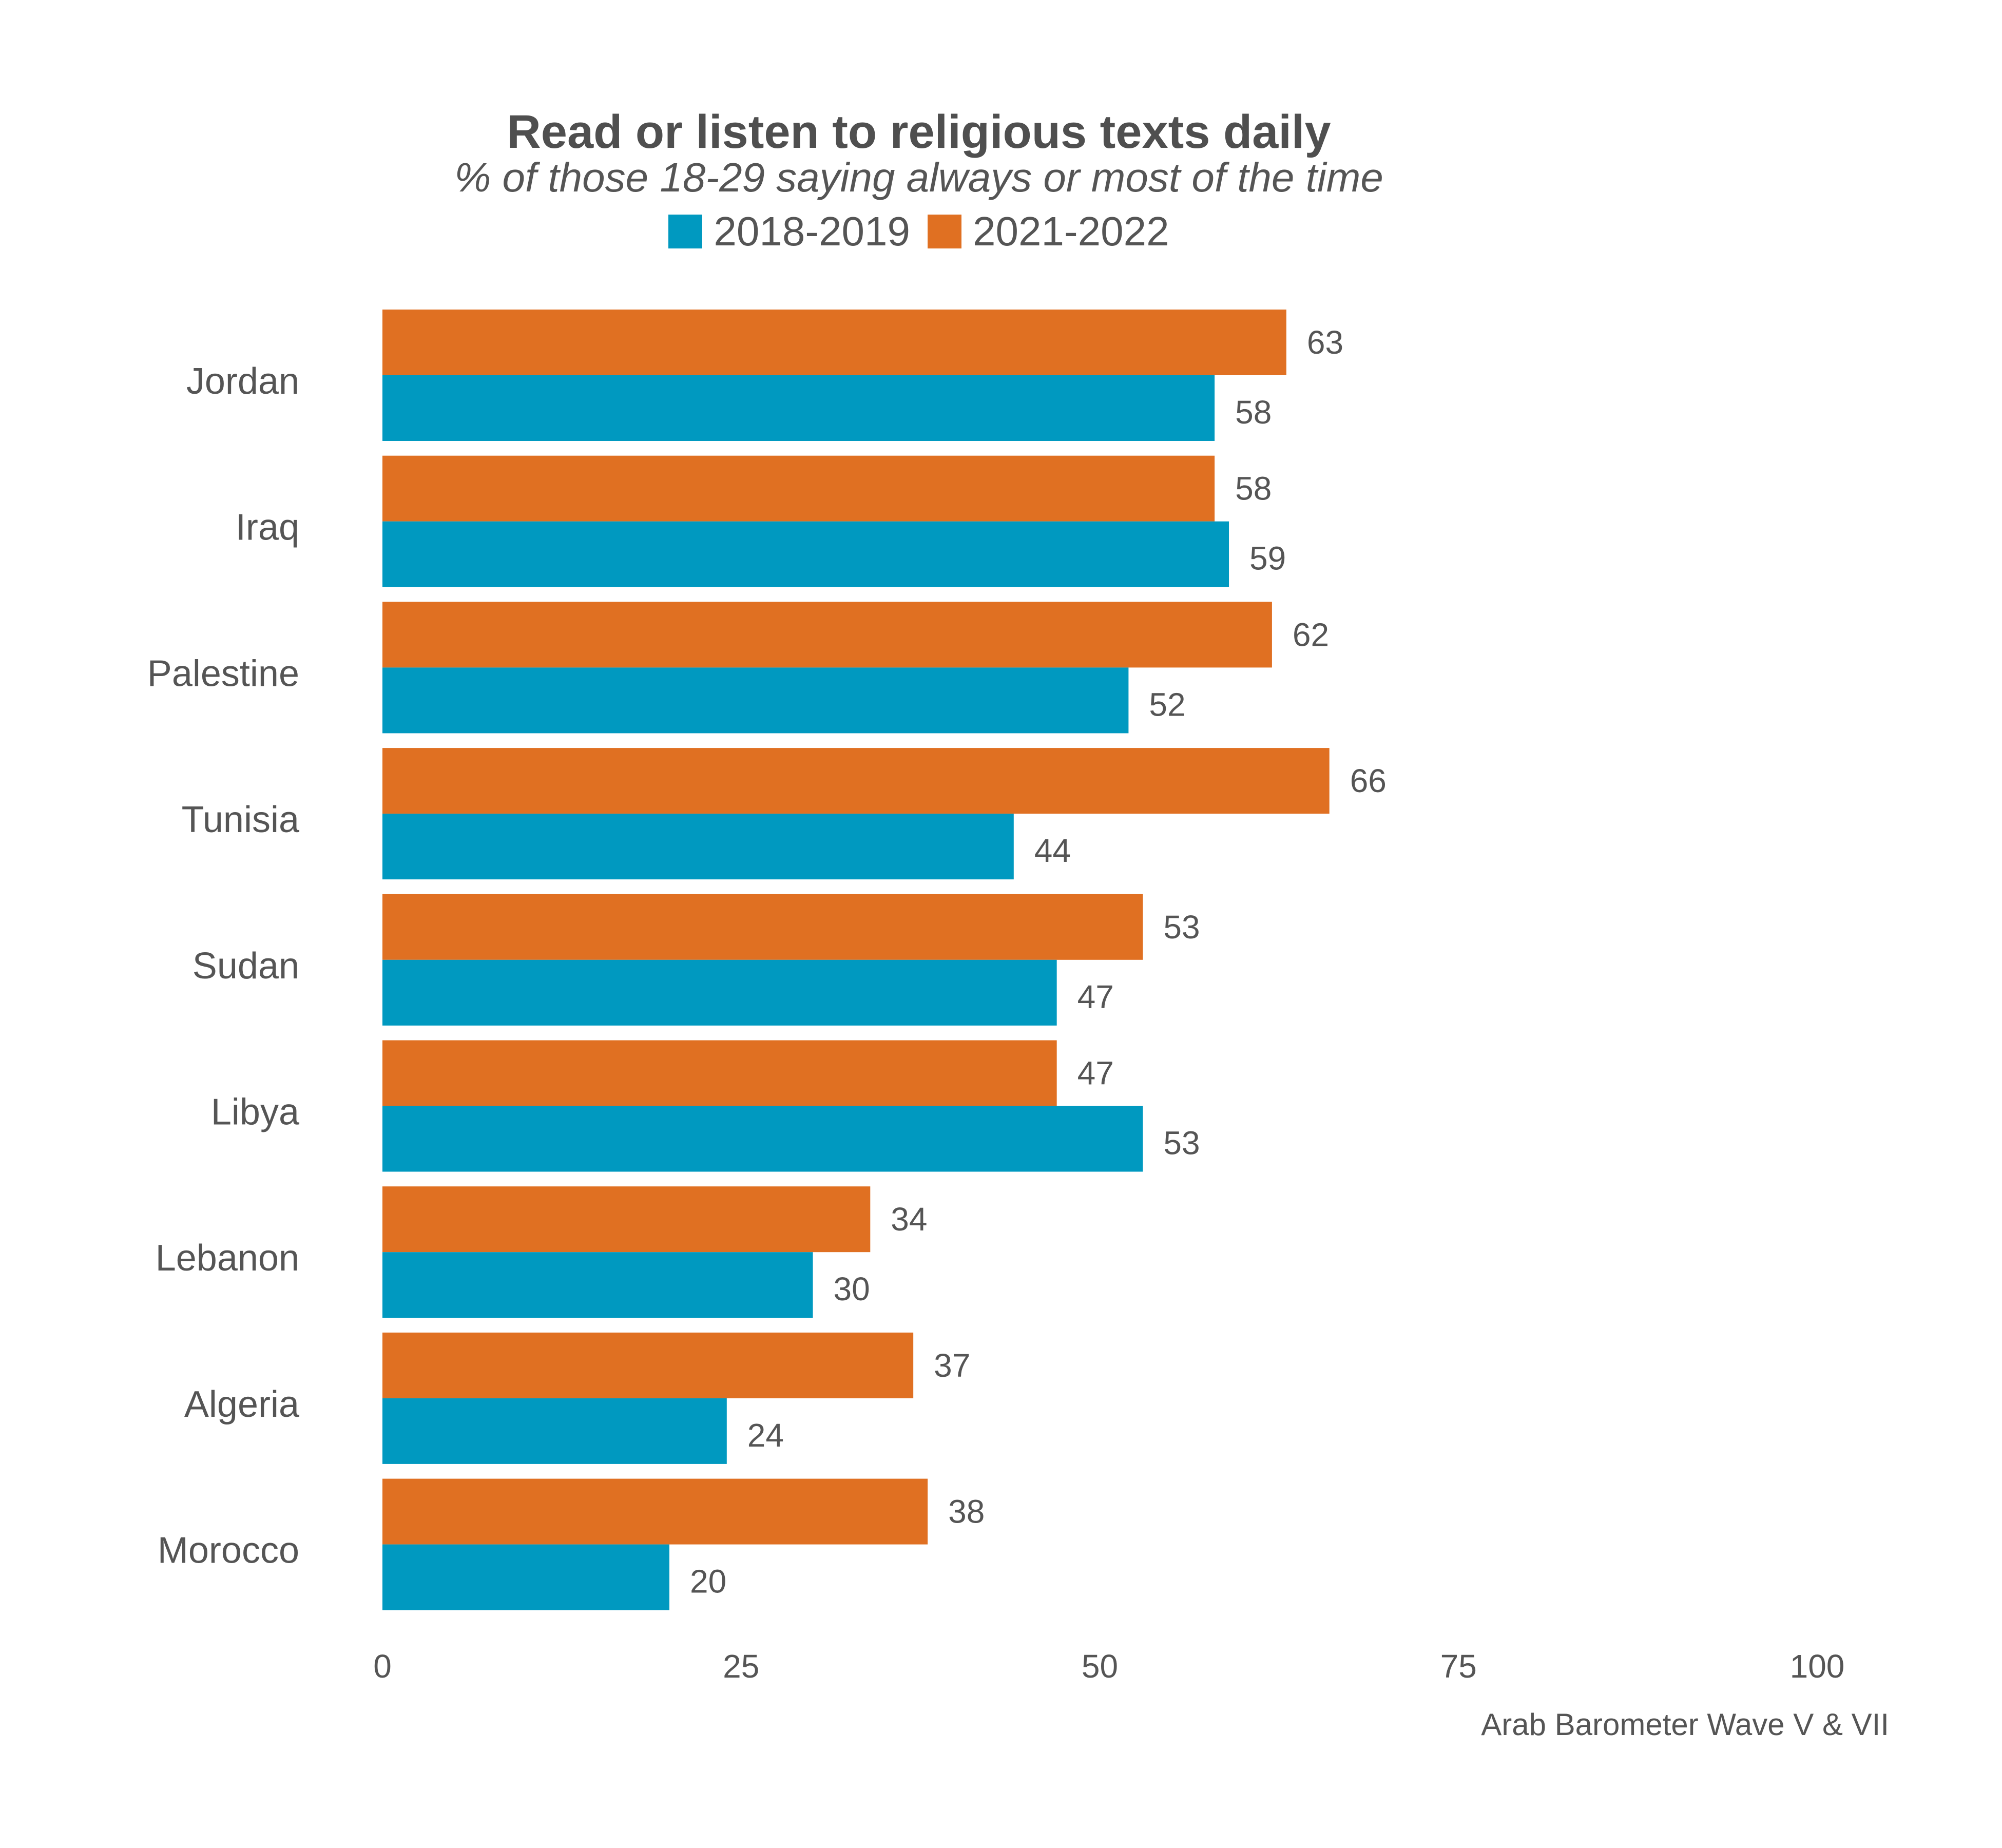  I want to click on data-label-2021-2022-lebanon: 34, so click(909, 1219).